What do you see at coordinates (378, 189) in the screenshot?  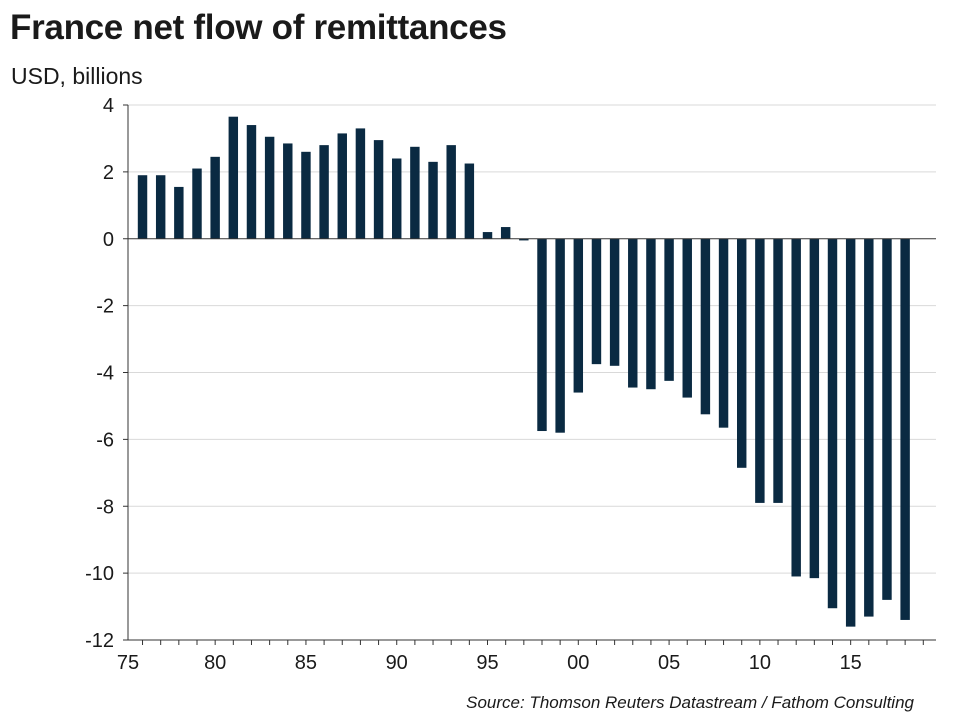 I see `bar-1989` at bounding box center [378, 189].